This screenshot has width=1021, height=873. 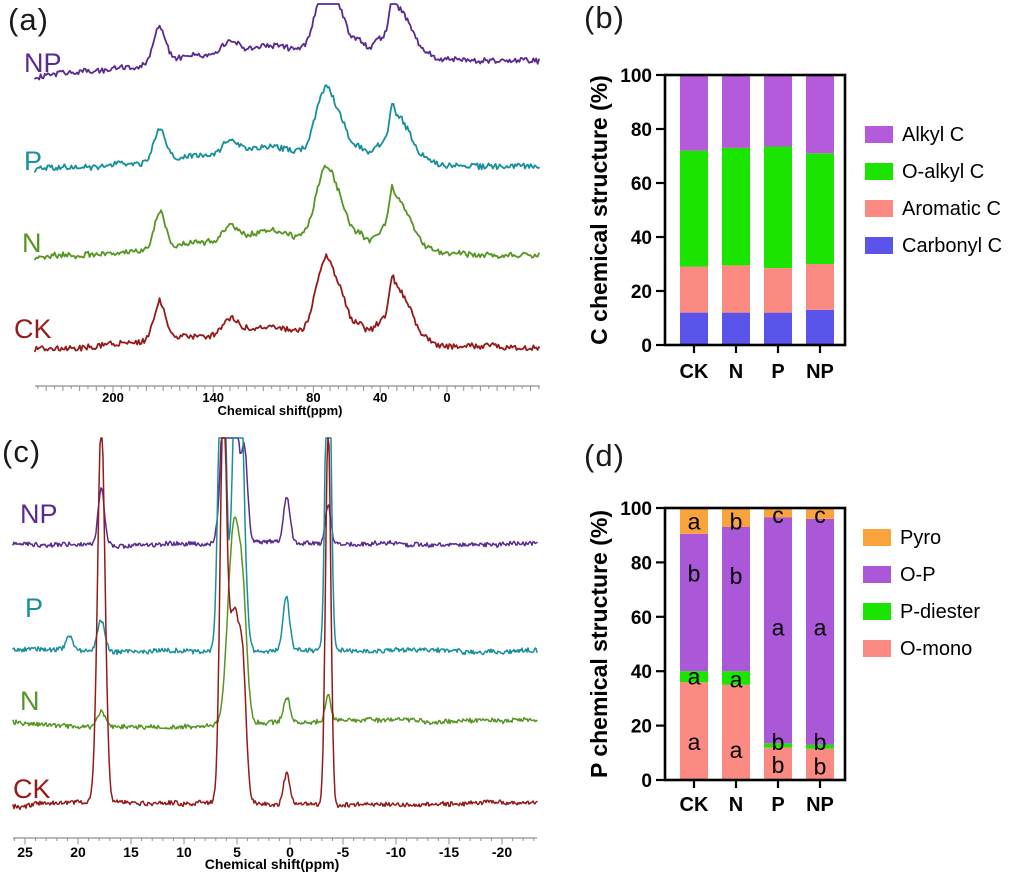 I want to click on panel-d-tag: (d), so click(x=604, y=455).